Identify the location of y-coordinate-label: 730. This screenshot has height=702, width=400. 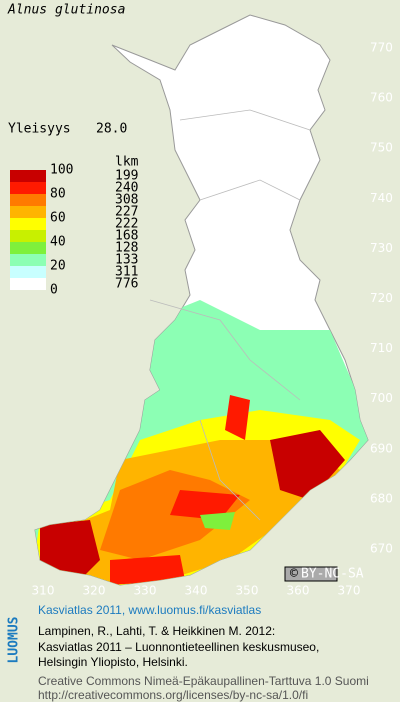
(381, 248).